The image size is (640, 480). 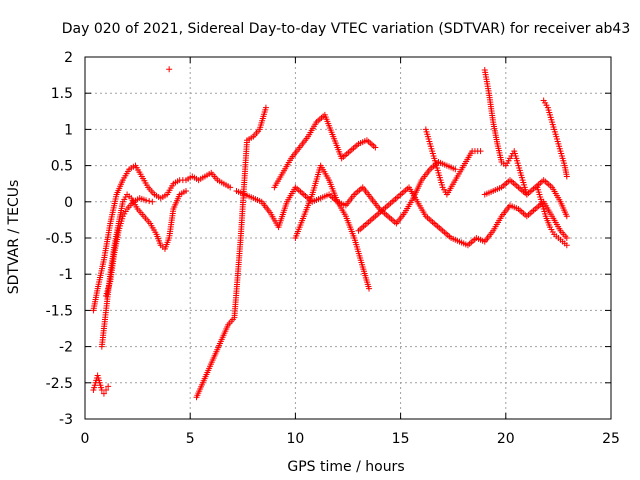 I want to click on series-arc-h, so click(x=325, y=151).